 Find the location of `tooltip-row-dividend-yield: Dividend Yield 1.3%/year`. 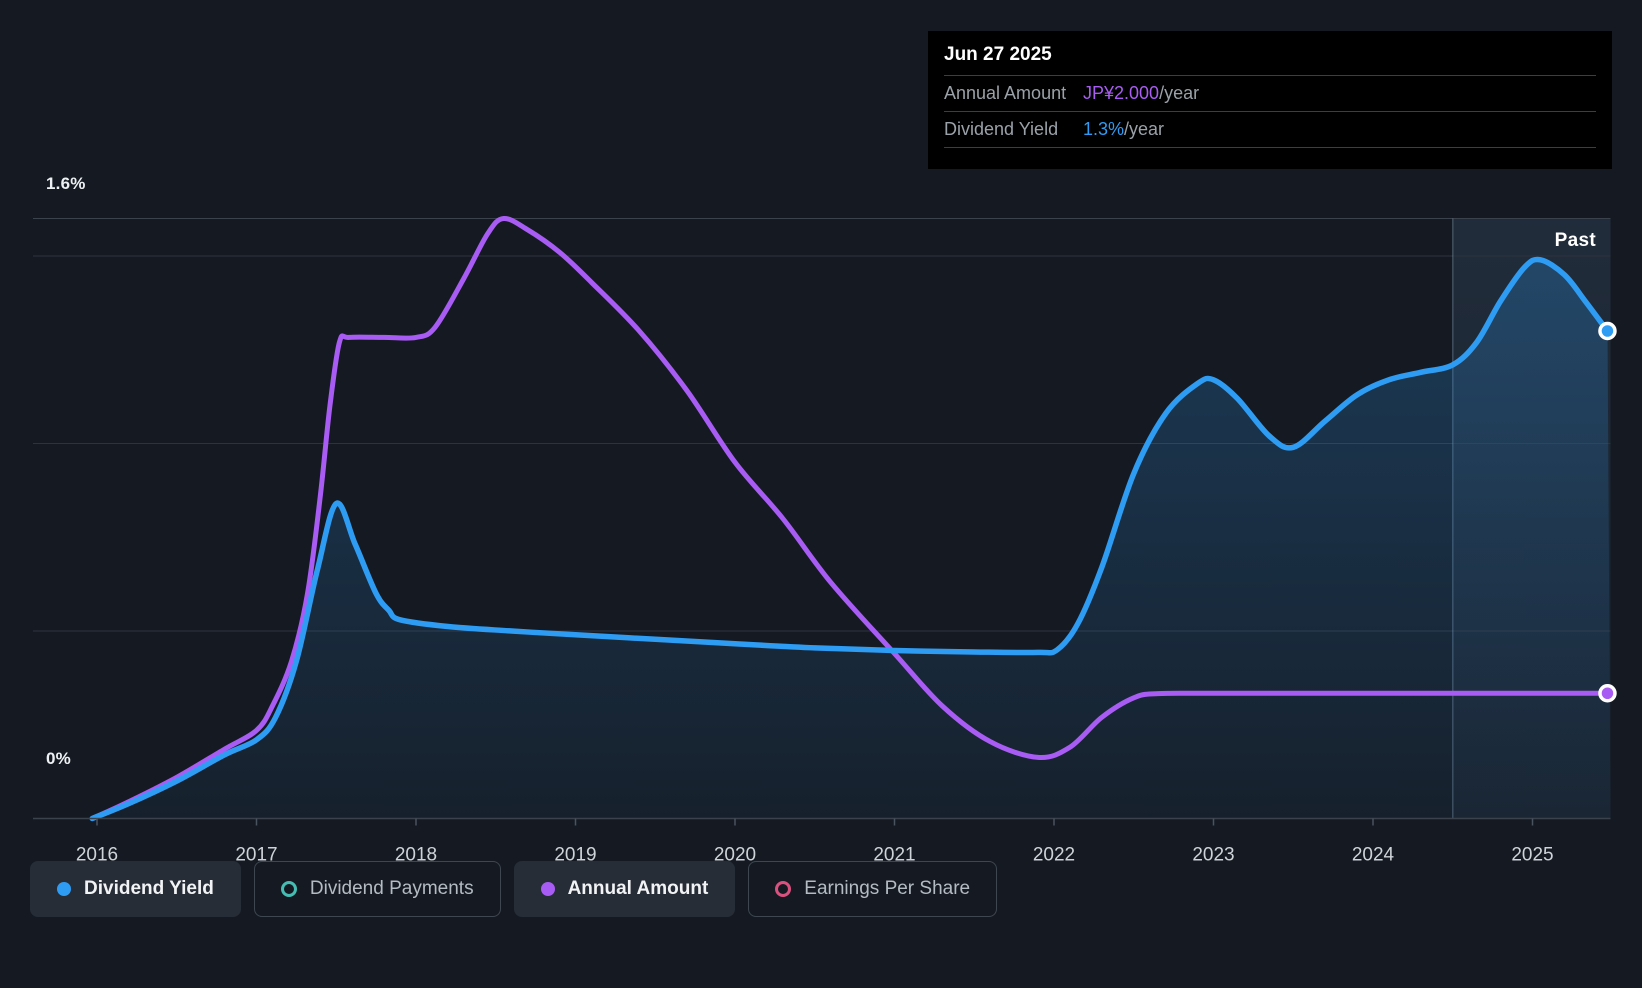

tooltip-row-dividend-yield: Dividend Yield 1.3%/year is located at coordinates (1270, 129).